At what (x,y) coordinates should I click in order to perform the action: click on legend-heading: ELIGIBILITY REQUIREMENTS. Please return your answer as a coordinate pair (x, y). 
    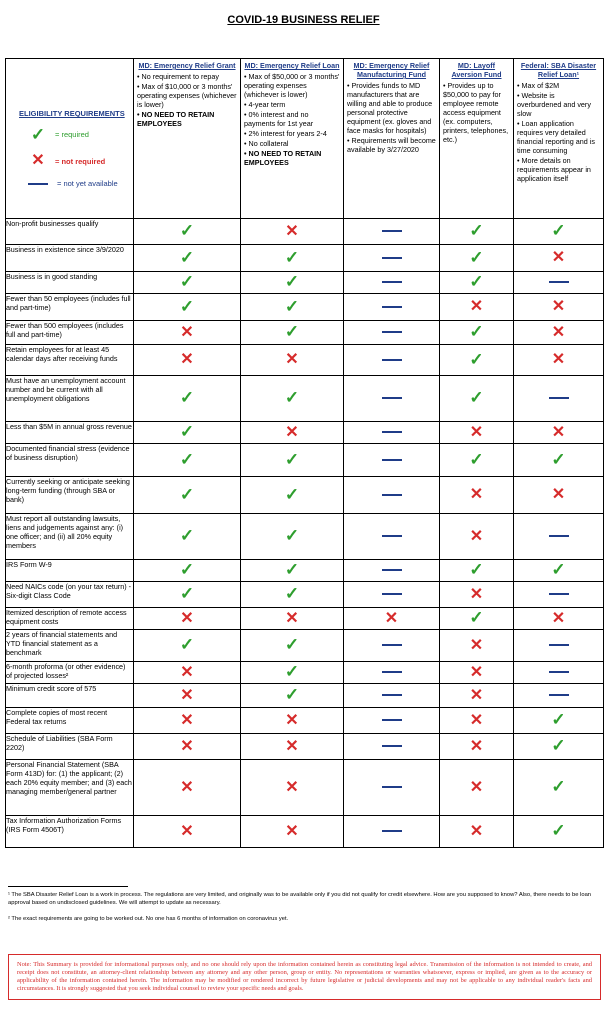
    Looking at the image, I should click on (72, 113).